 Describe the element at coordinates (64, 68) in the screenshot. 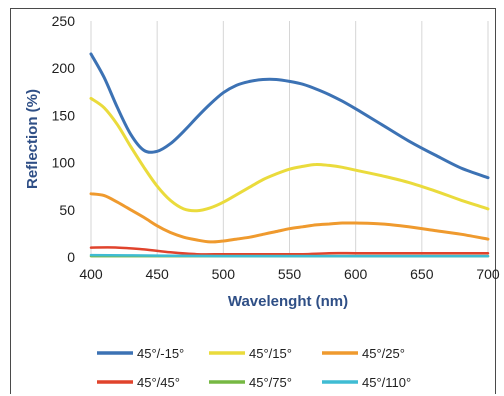

I see `y-tick-label: 200` at that location.